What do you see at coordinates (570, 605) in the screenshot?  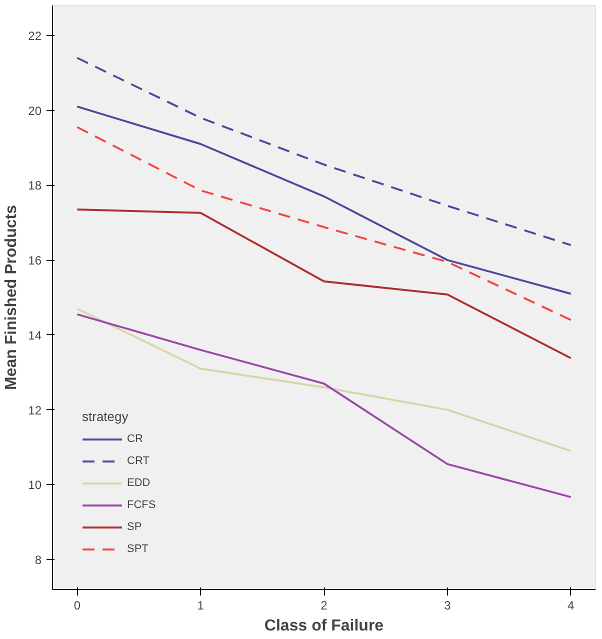 I see `x-tick-label: 4` at bounding box center [570, 605].